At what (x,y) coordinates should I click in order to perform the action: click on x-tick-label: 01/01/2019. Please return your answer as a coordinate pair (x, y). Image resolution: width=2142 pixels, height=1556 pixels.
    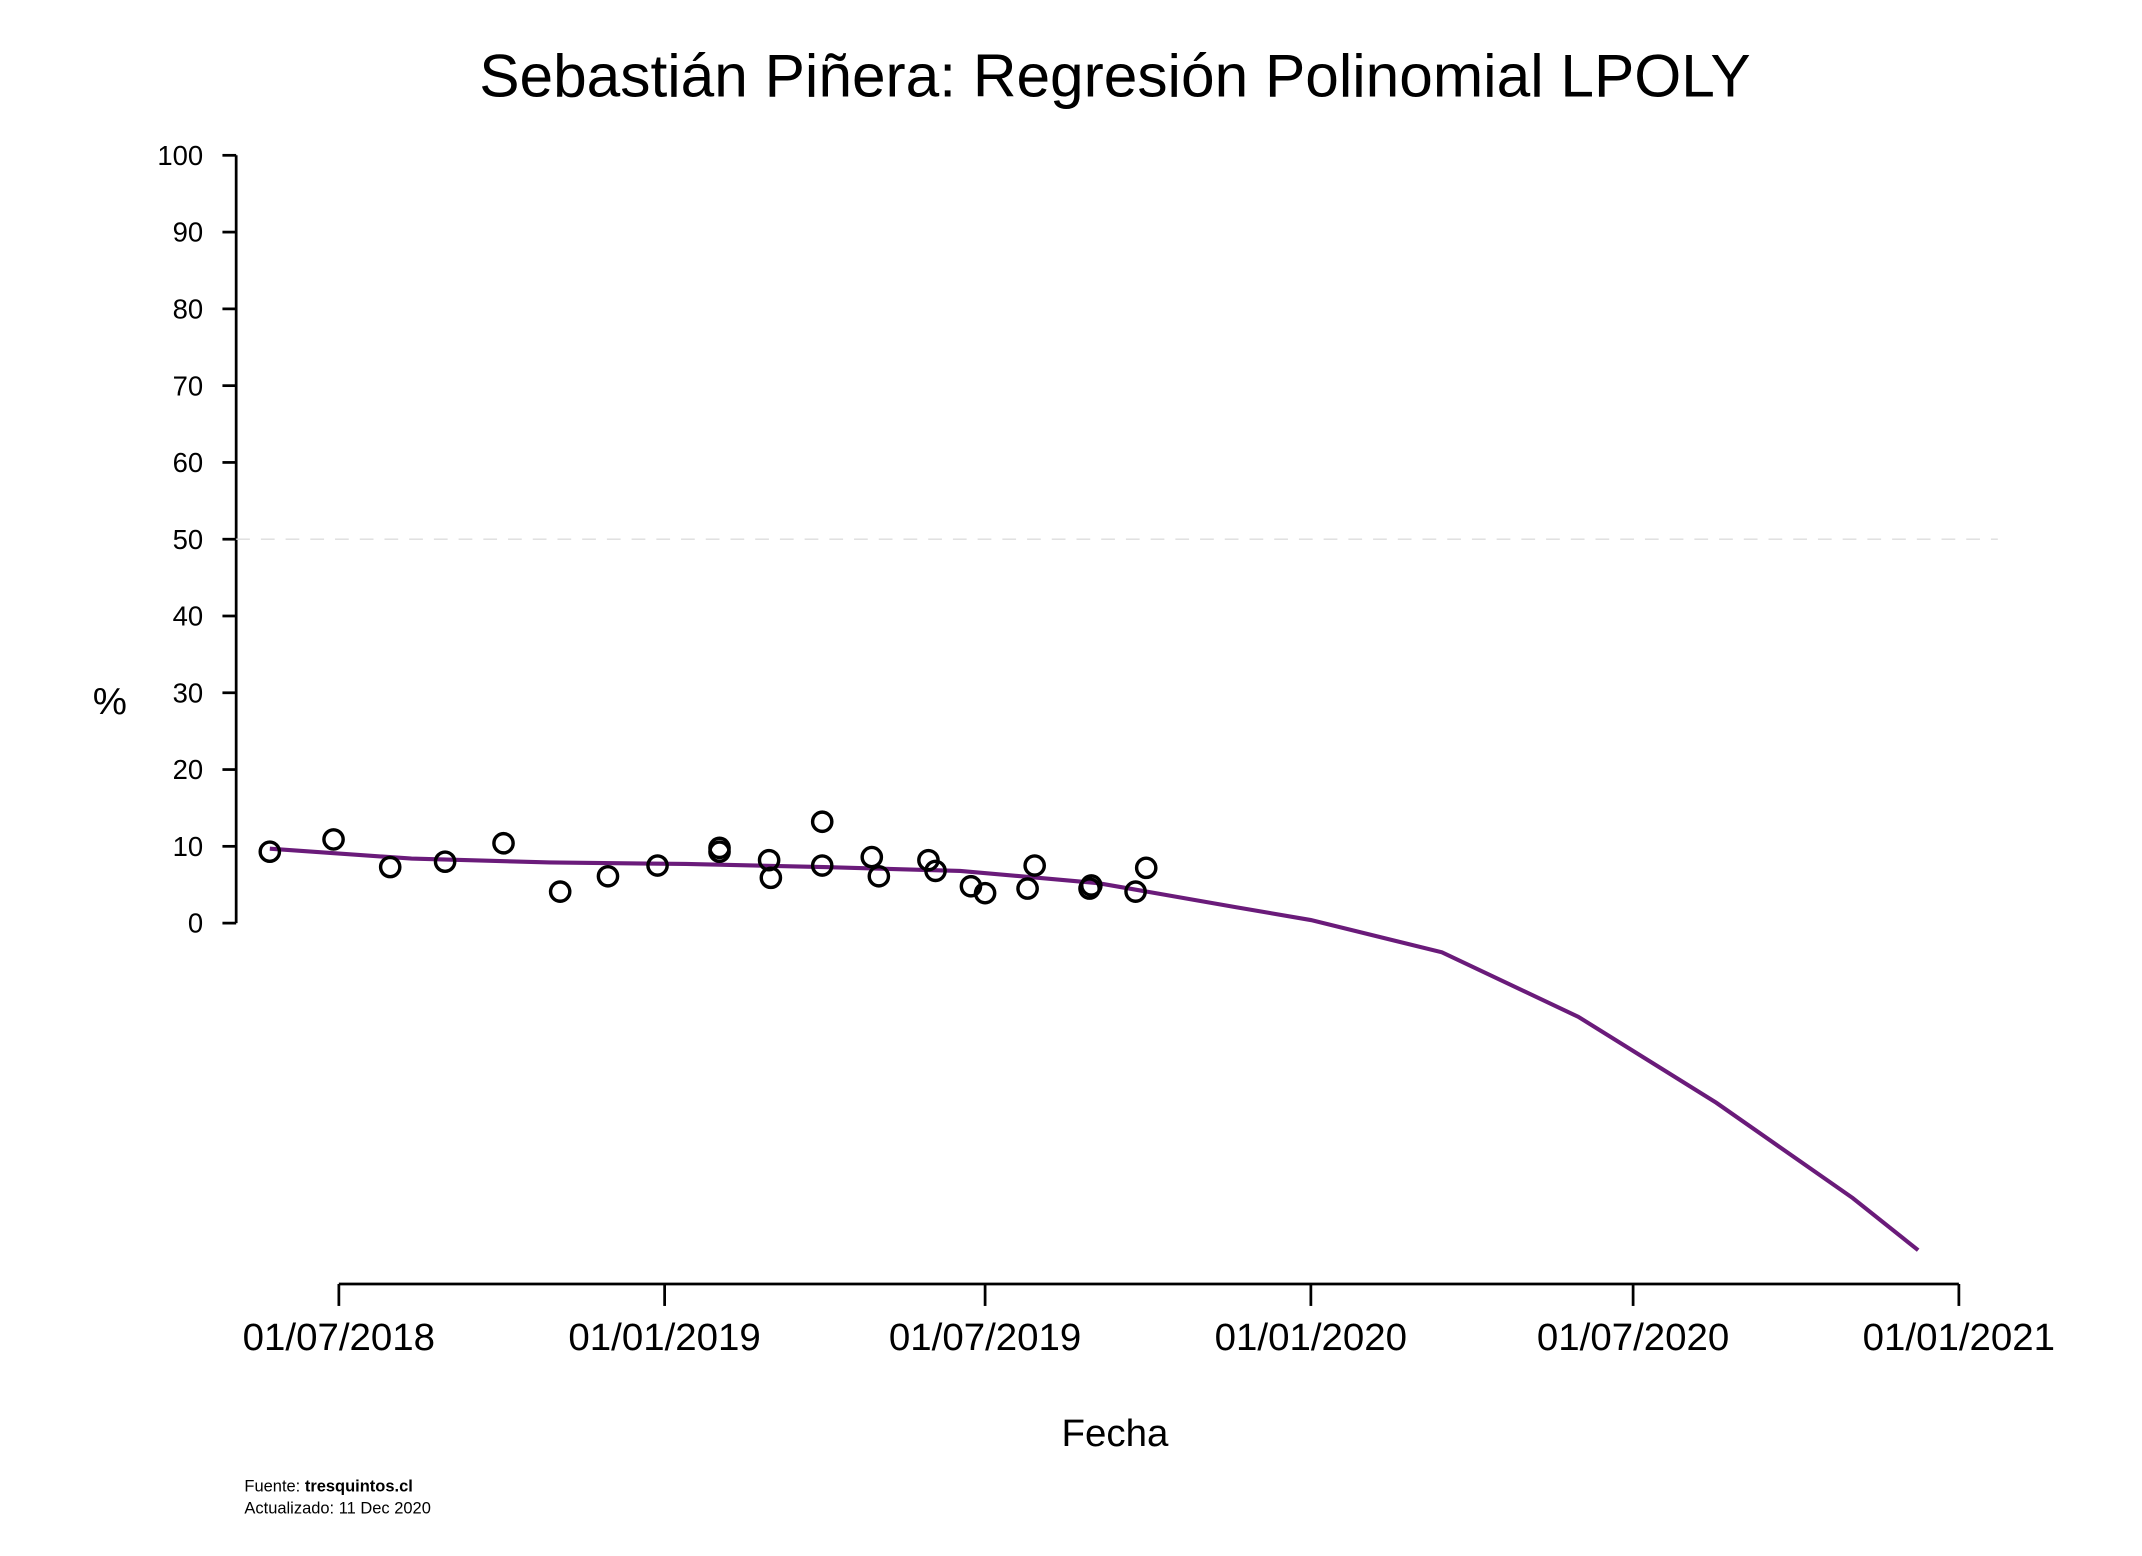
    Looking at the image, I should click on (664, 1337).